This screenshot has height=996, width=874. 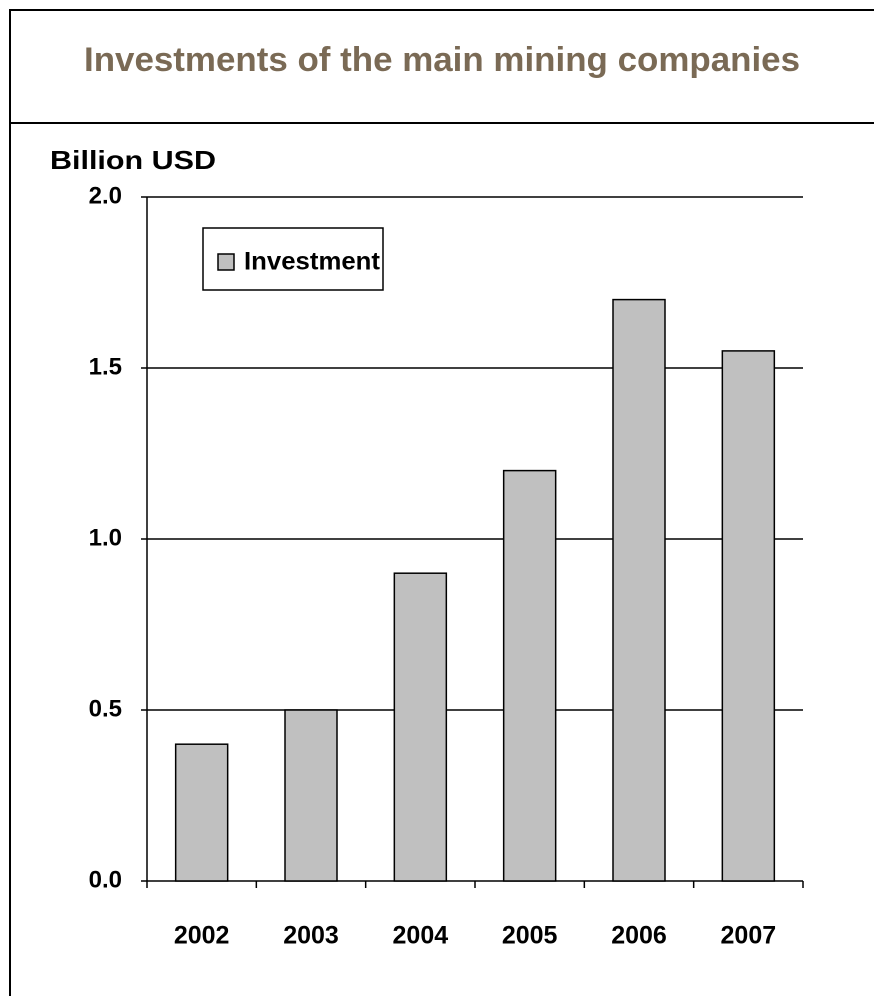 What do you see at coordinates (105, 195) in the screenshot?
I see `y-tick-label: 2.0` at bounding box center [105, 195].